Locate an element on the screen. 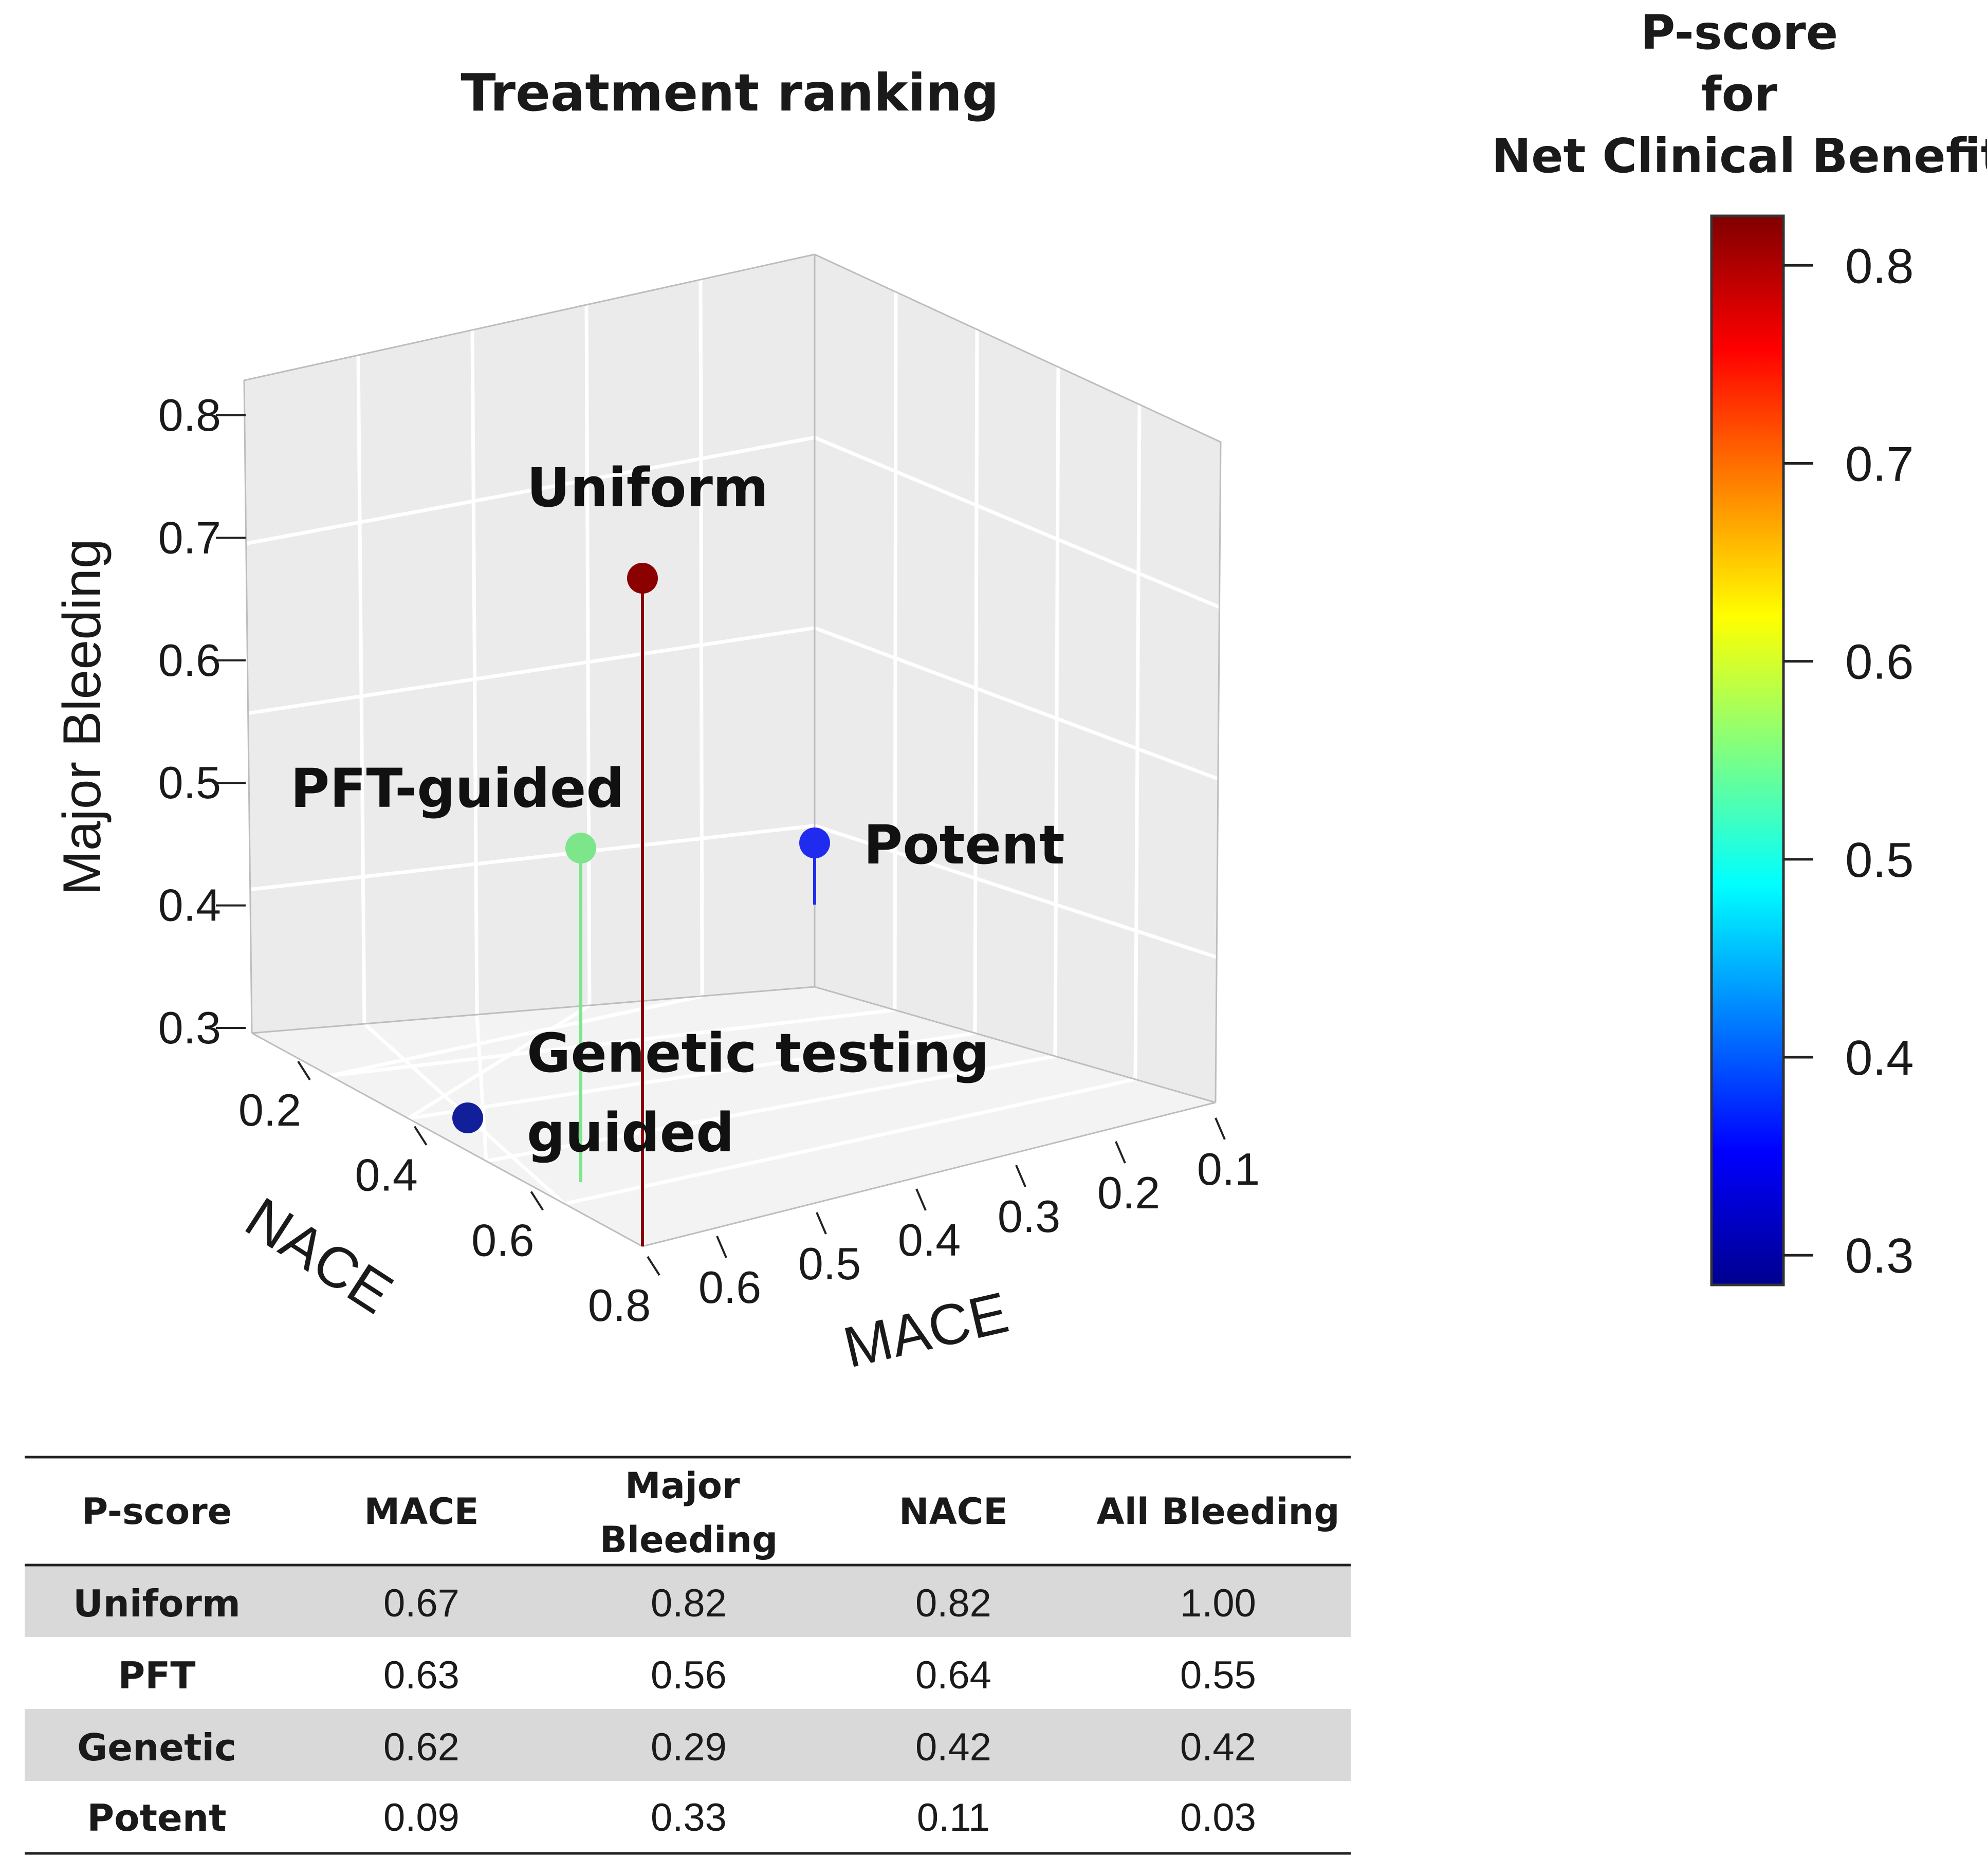  z-tick-label: 0.5 is located at coordinates (189, 782).